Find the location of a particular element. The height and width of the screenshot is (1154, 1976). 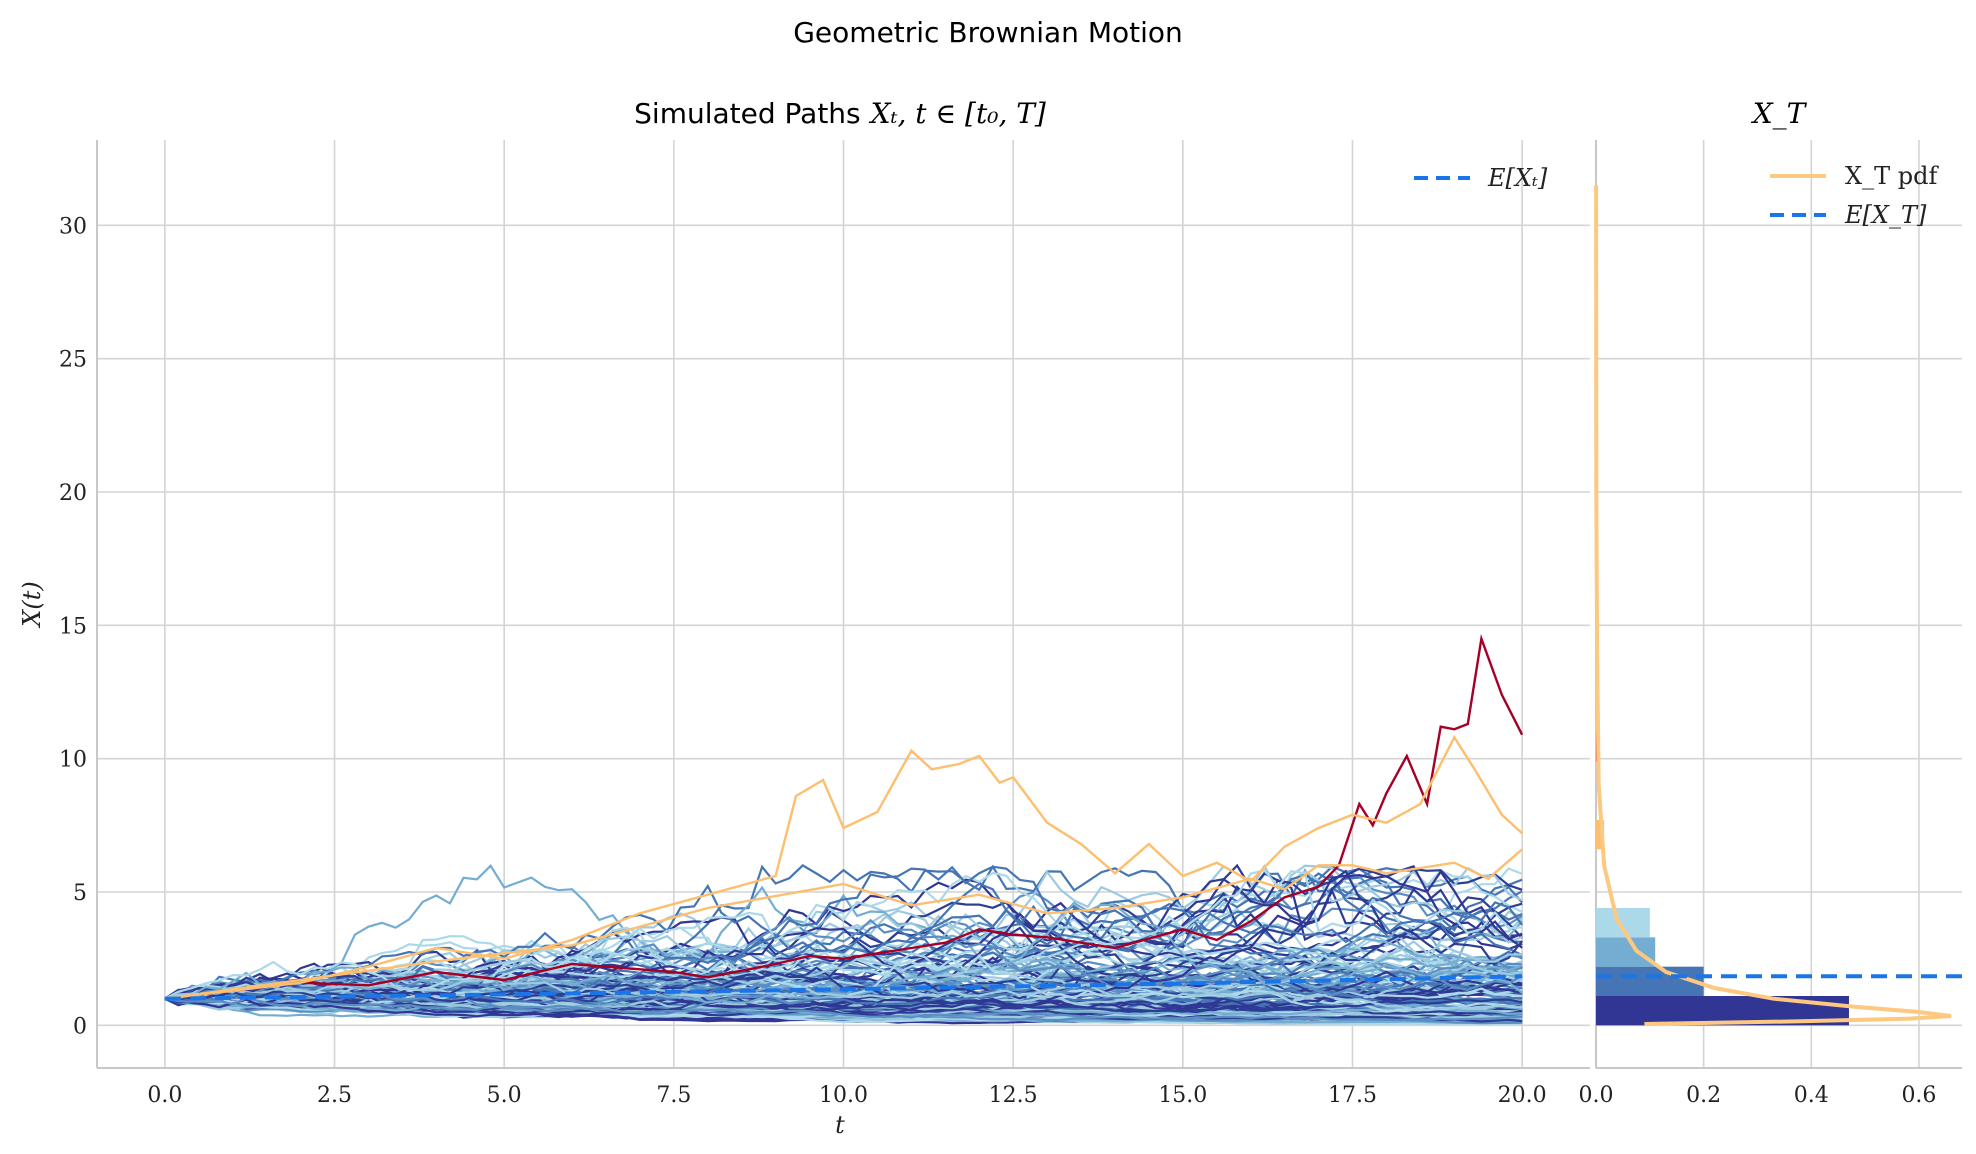

paths-y-tick-label: 20 is located at coordinates (73, 493).